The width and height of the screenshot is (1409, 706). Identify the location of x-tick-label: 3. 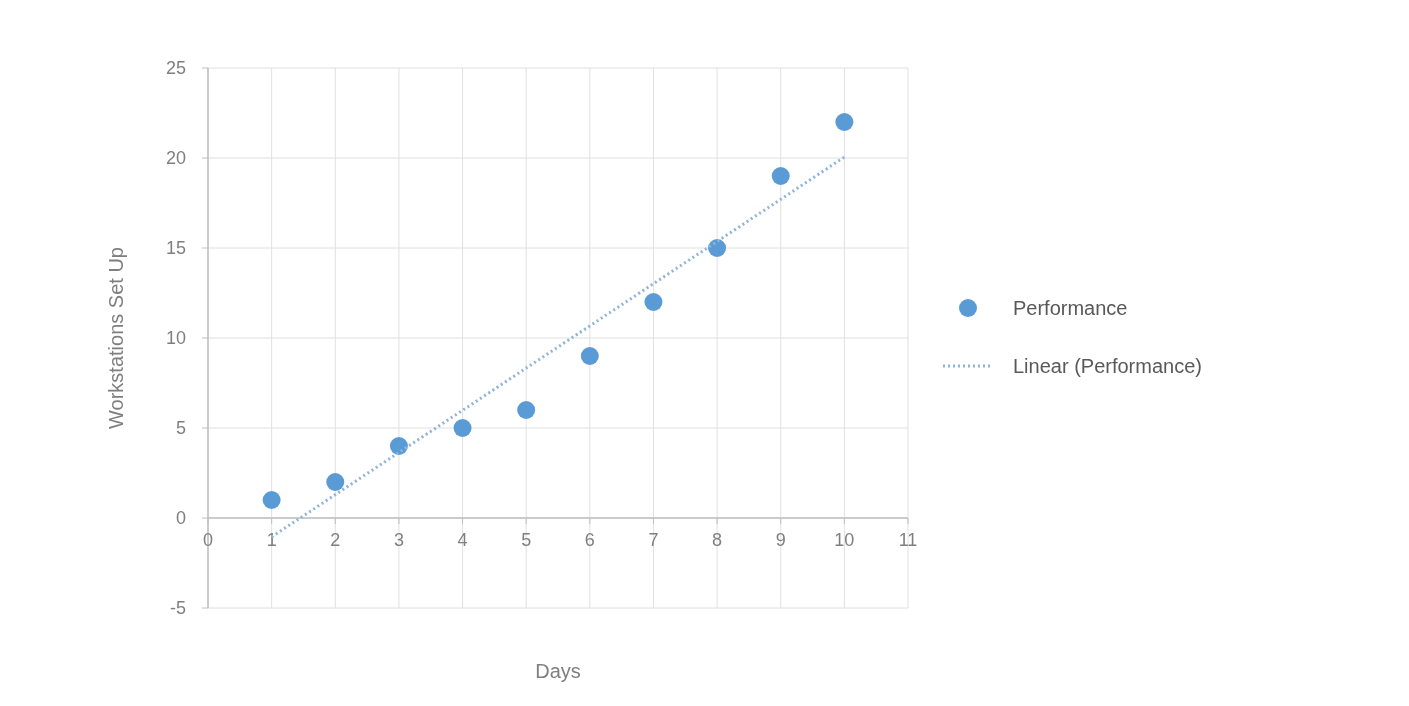
(398, 540).